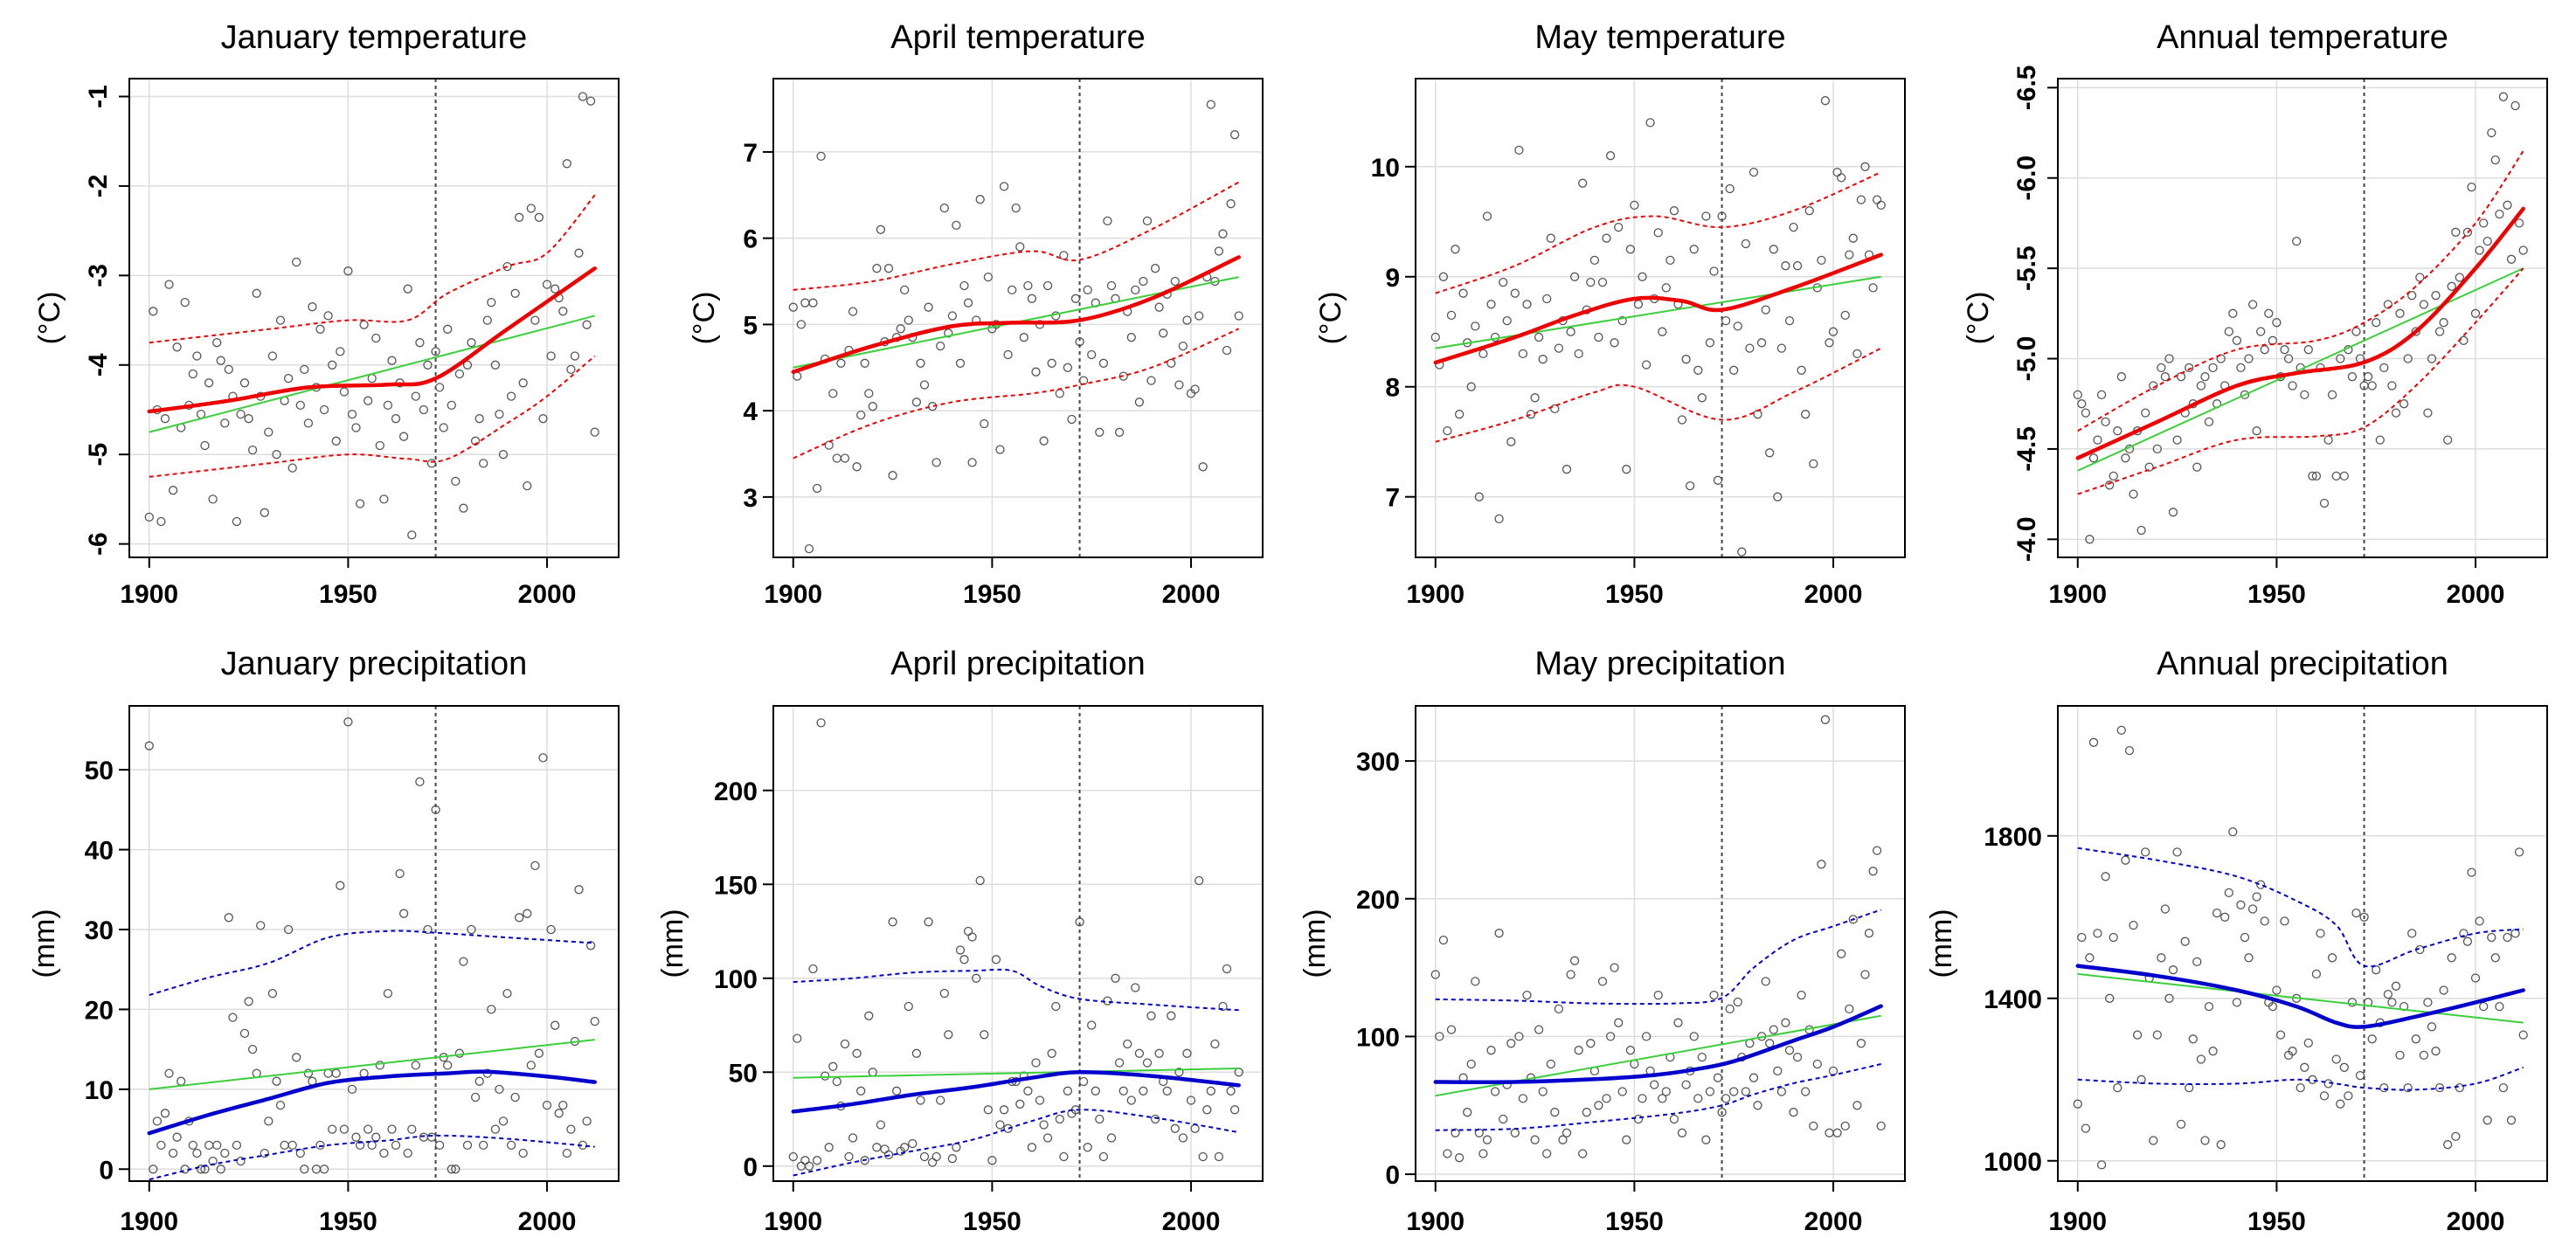  I want to click on y-tick-label: 1800, so click(2013, 837).